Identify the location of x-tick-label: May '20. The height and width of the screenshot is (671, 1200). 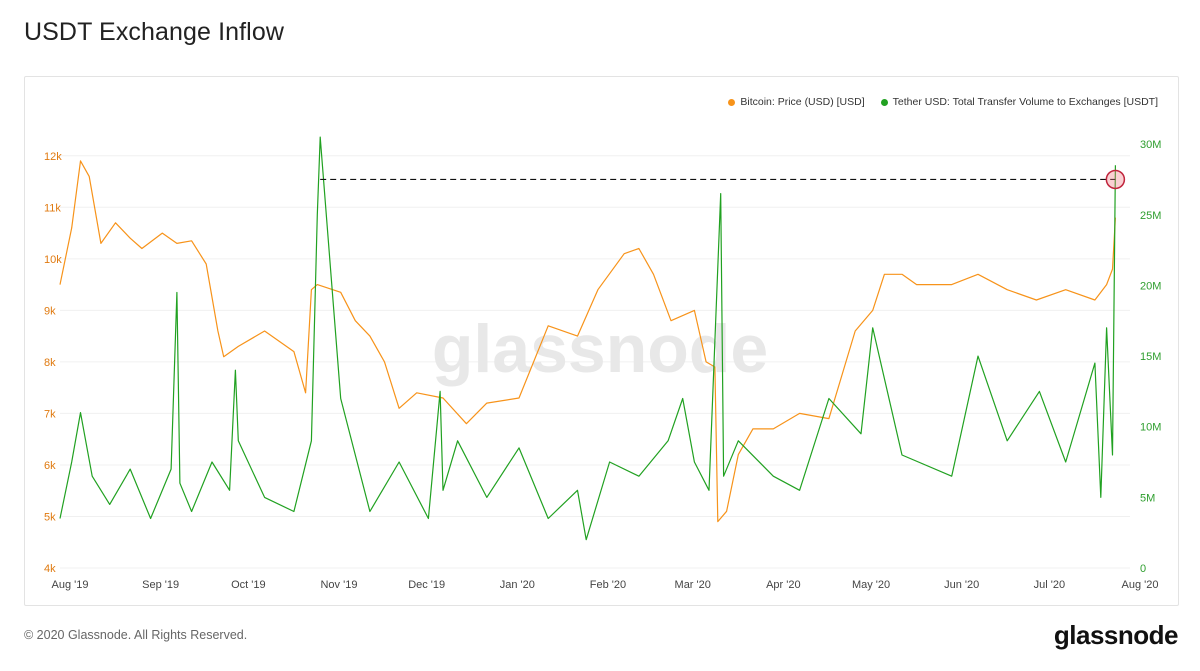
(871, 585).